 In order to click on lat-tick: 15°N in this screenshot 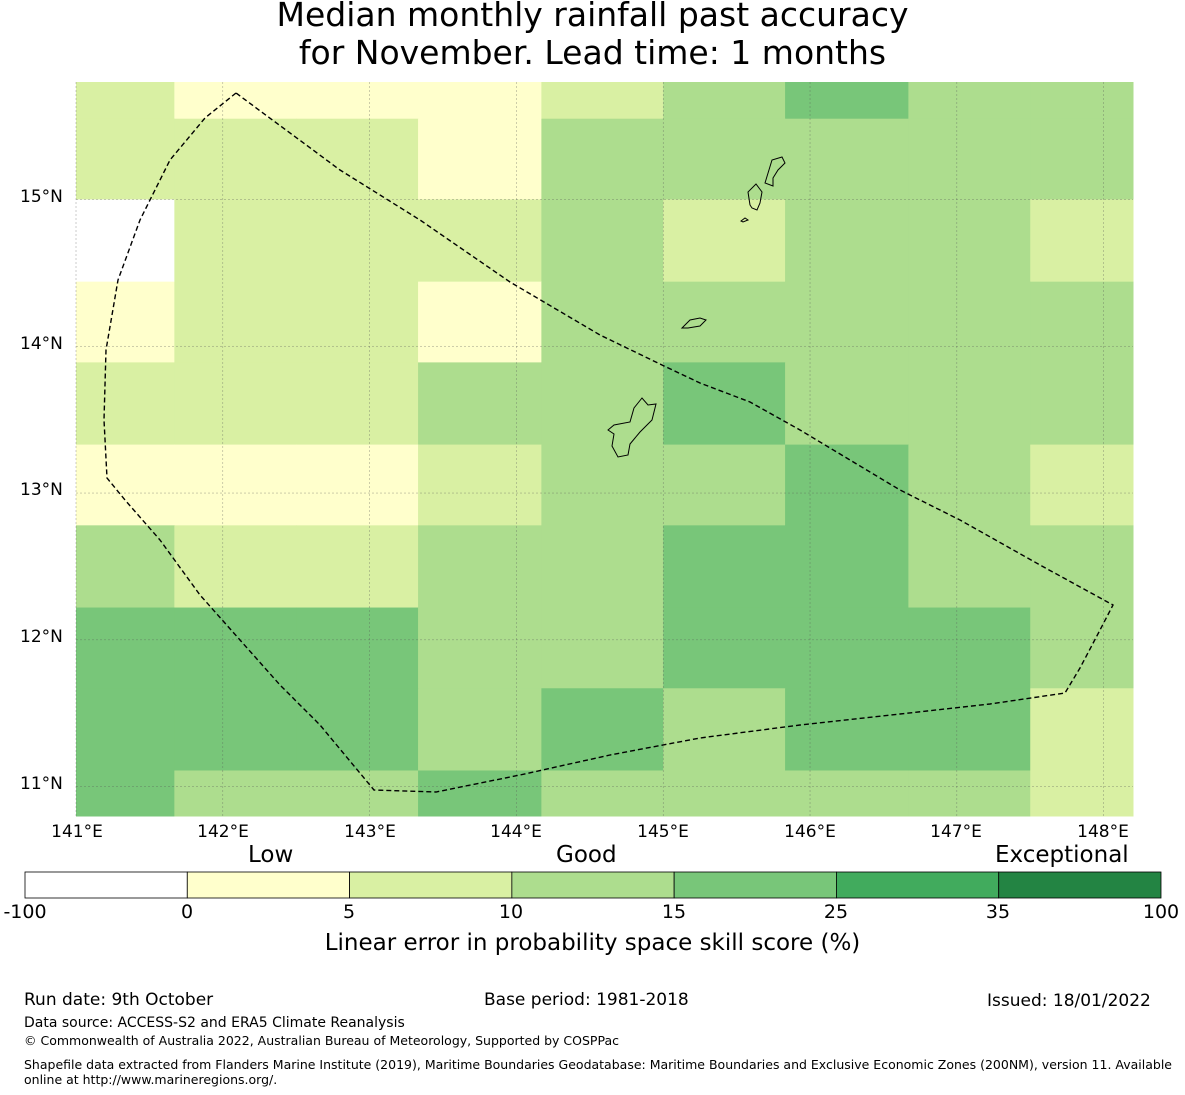, I will do `click(41, 197)`.